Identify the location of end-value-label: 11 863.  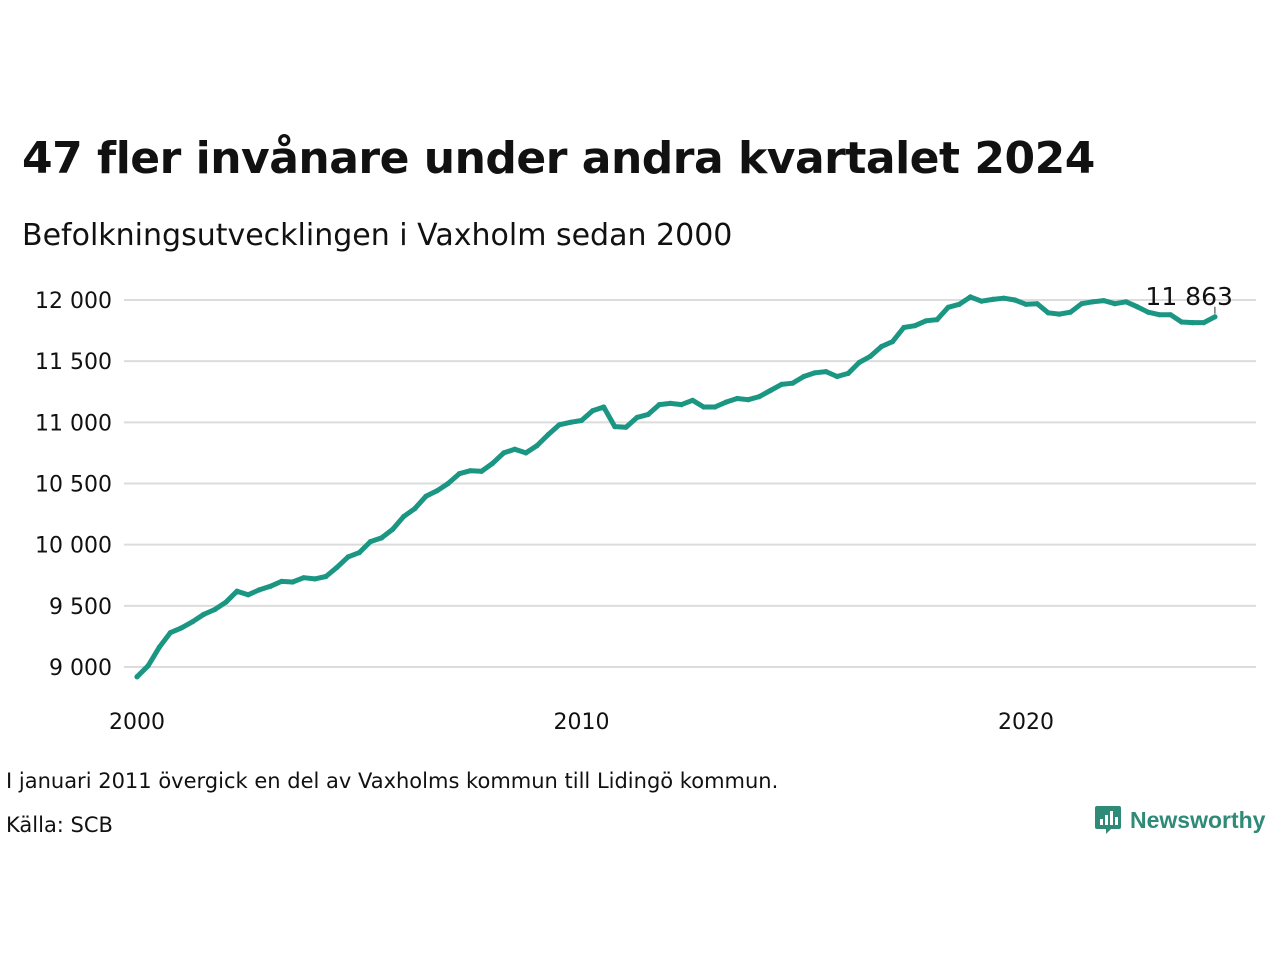
(1188, 296).